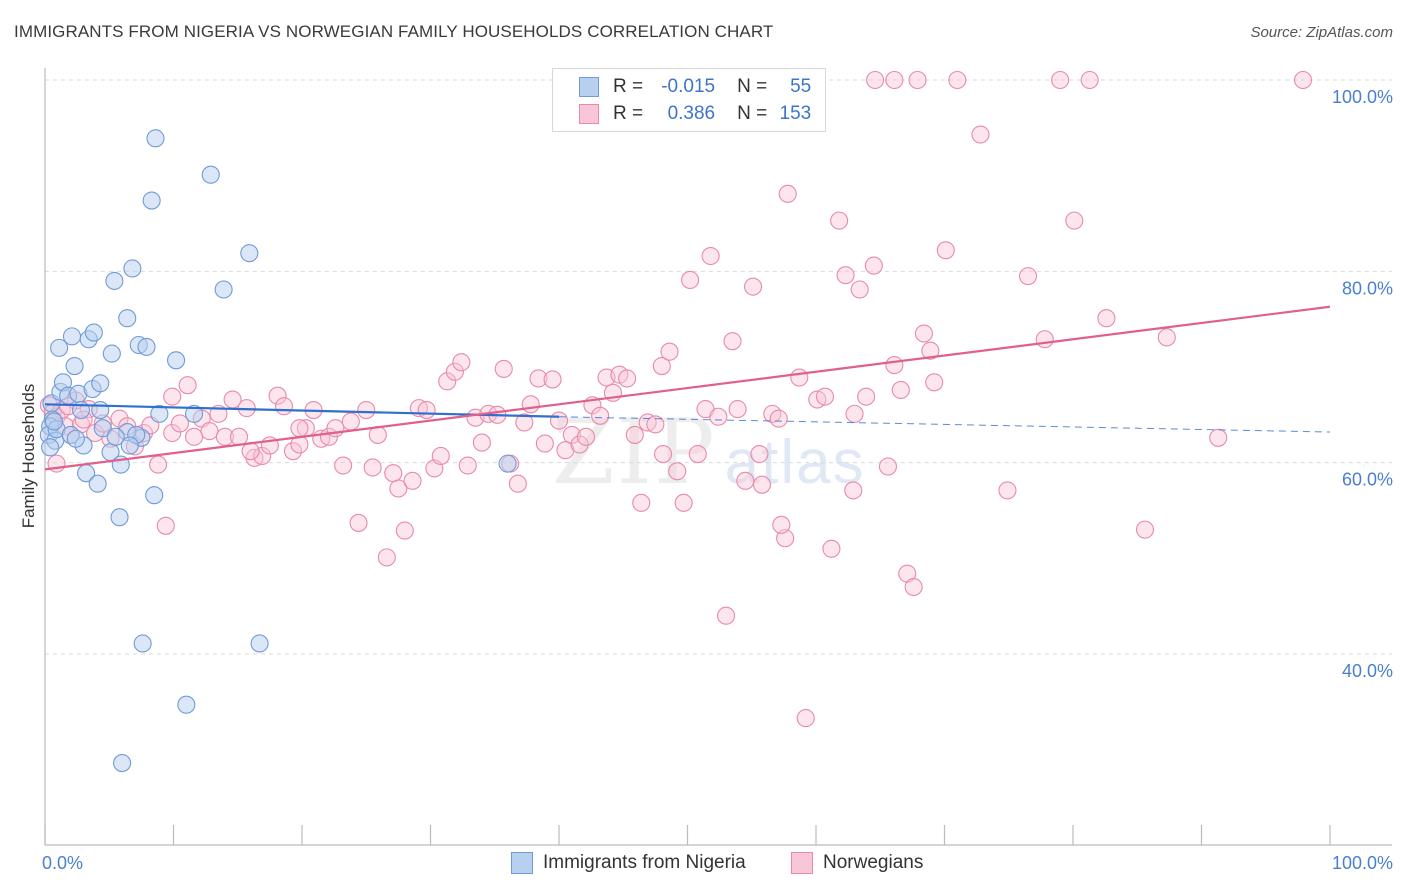  I want to click on legend-row-nigeria: R = -0.015 N = 55, so click(695, 87).